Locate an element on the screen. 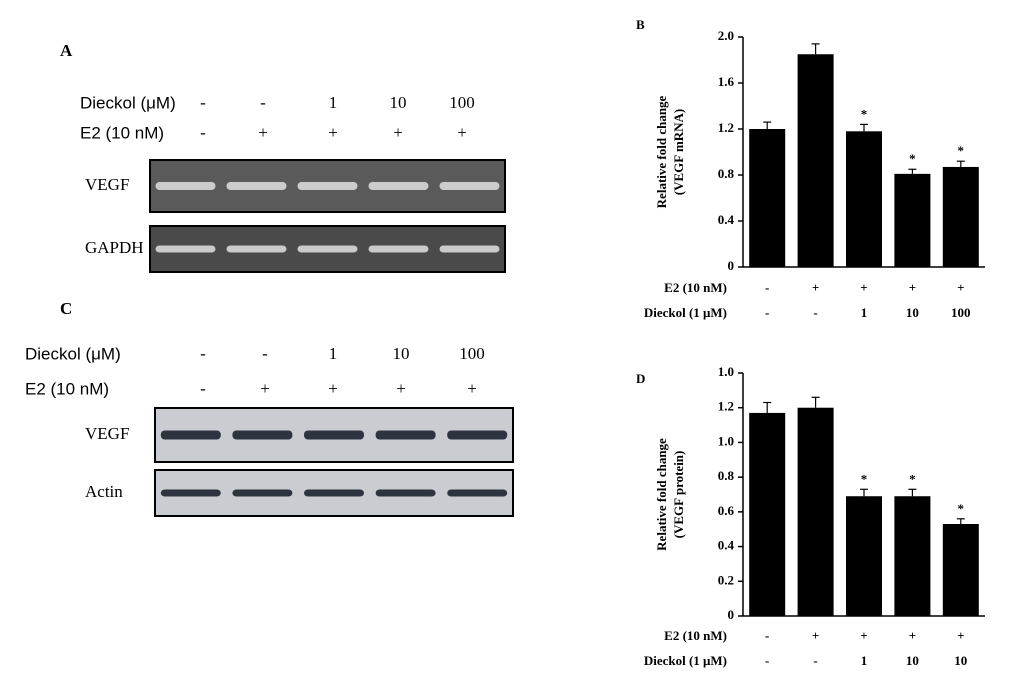 The height and width of the screenshot is (686, 1024). panel-label: A is located at coordinates (66, 50).